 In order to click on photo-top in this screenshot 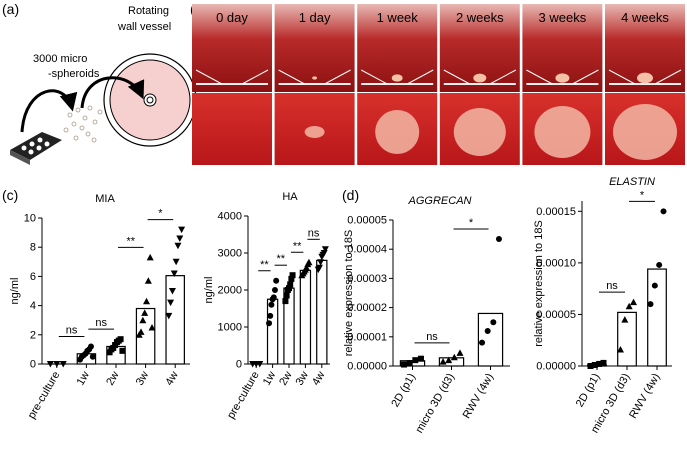, I will do `click(232, 48)`.